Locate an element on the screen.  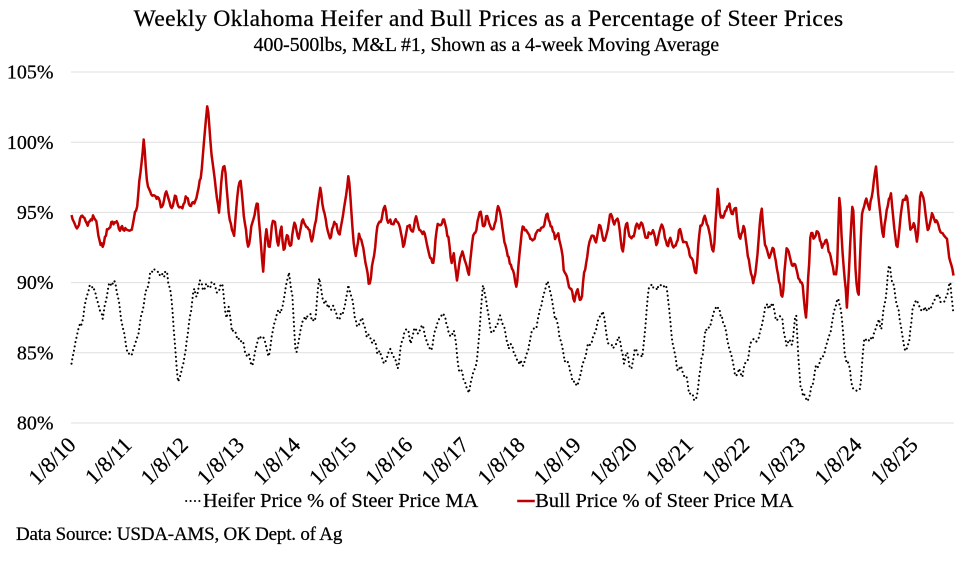
svg-text: 85% is located at coordinates (35, 353).